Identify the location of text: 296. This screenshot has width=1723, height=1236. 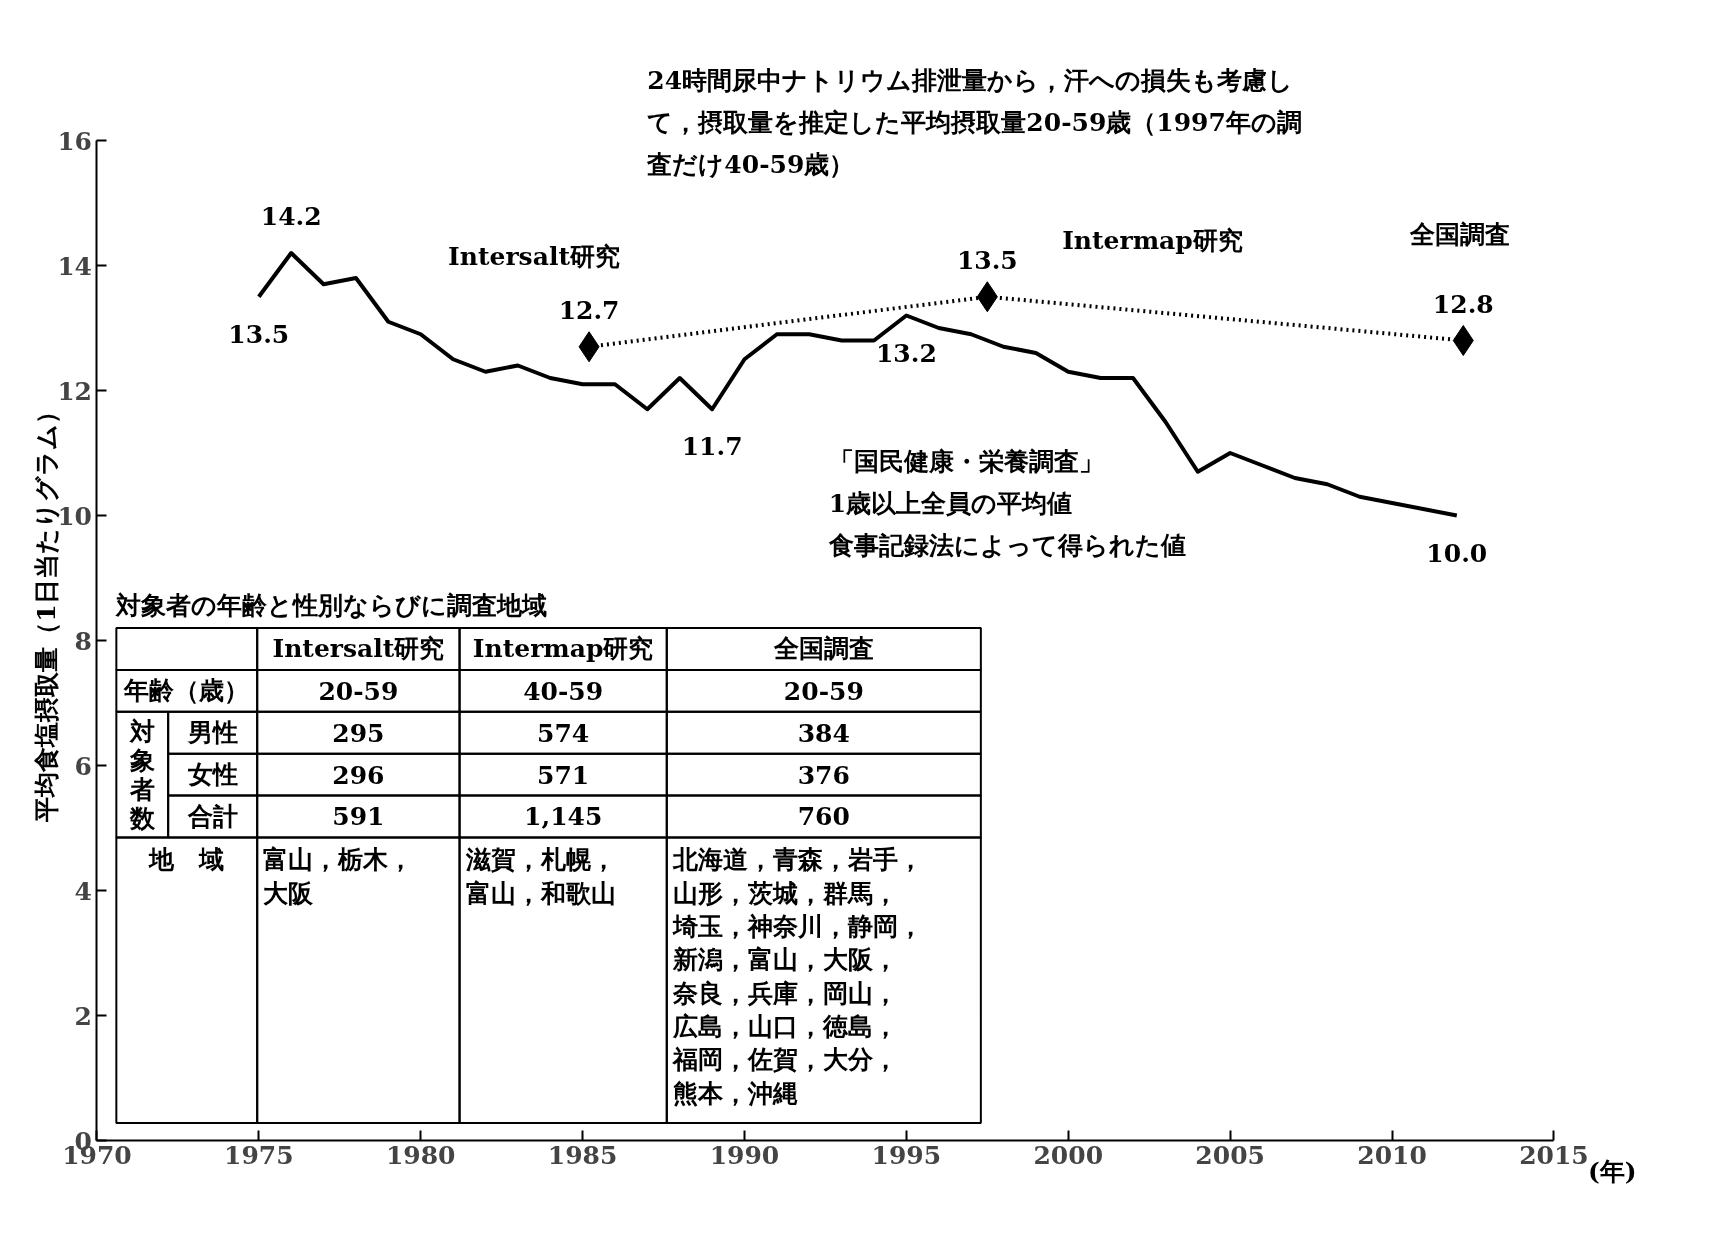
(358, 775).